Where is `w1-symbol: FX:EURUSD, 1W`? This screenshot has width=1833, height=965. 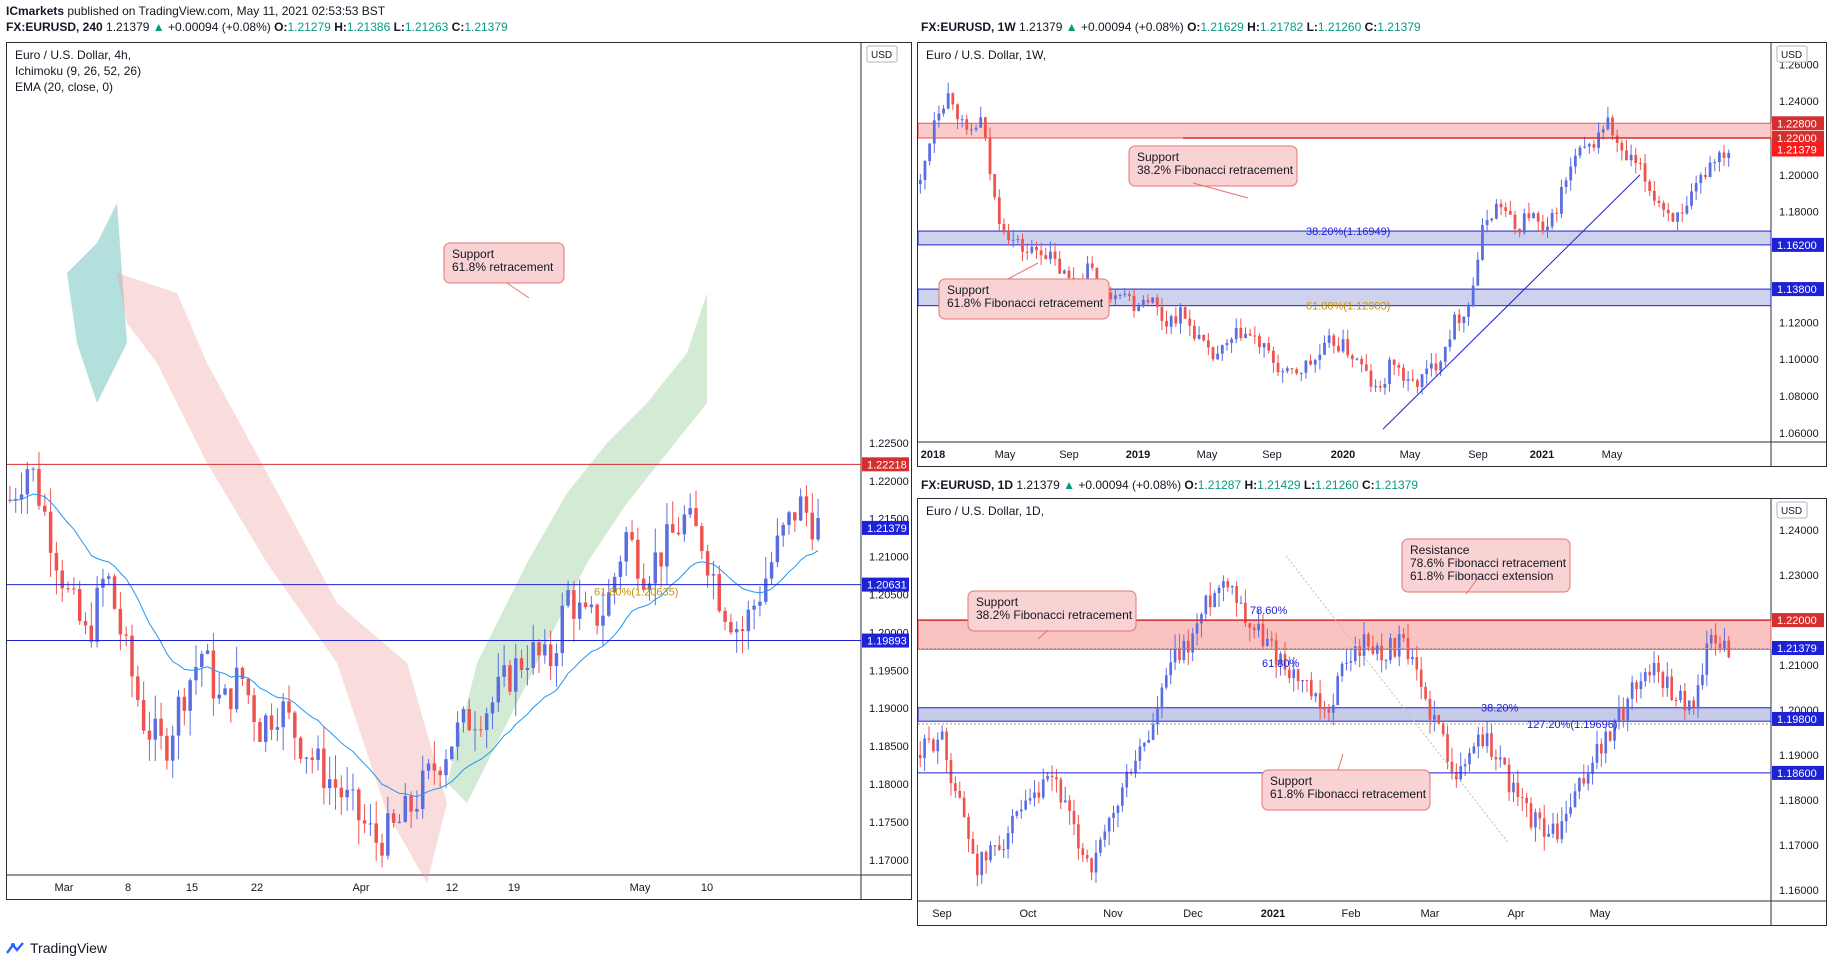 w1-symbol: FX:EURUSD, 1W is located at coordinates (968, 27).